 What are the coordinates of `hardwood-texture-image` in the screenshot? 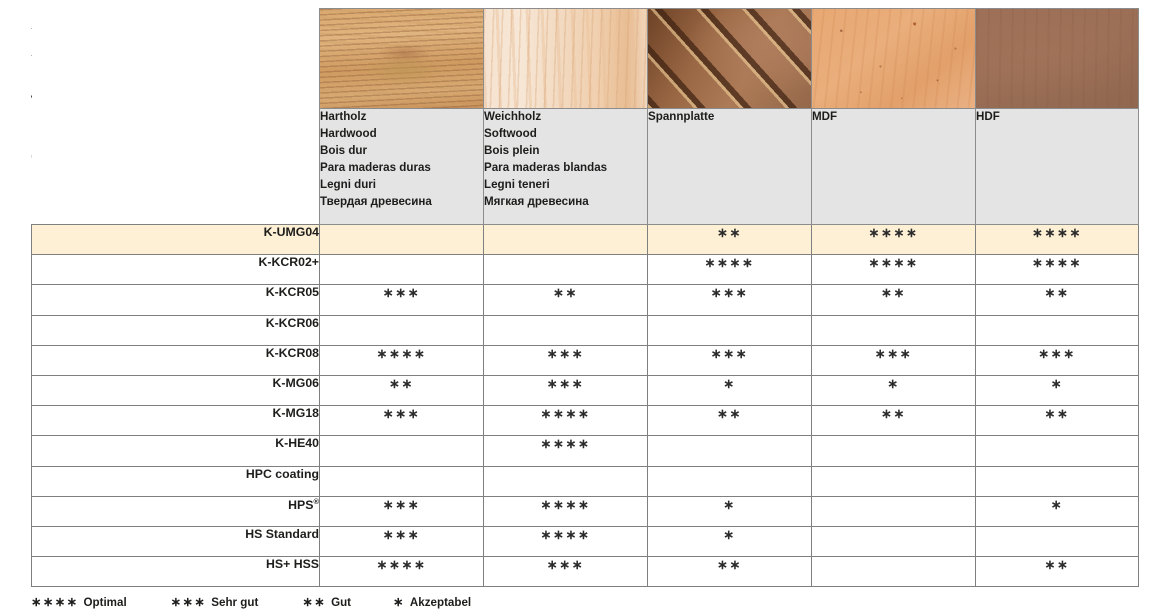 It's located at (401, 58).